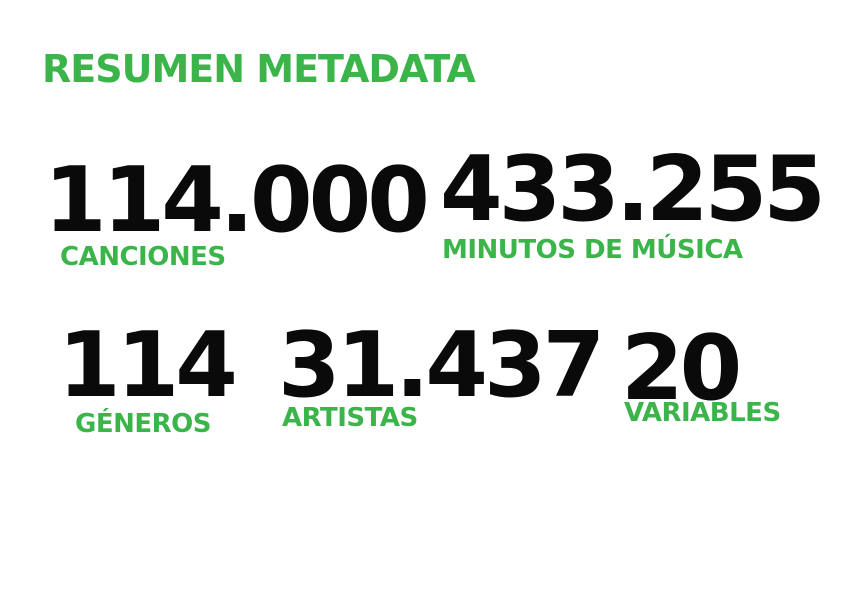 The width and height of the screenshot is (843, 596). What do you see at coordinates (441, 365) in the screenshot?
I see `stat-value-artistas: 31.437` at bounding box center [441, 365].